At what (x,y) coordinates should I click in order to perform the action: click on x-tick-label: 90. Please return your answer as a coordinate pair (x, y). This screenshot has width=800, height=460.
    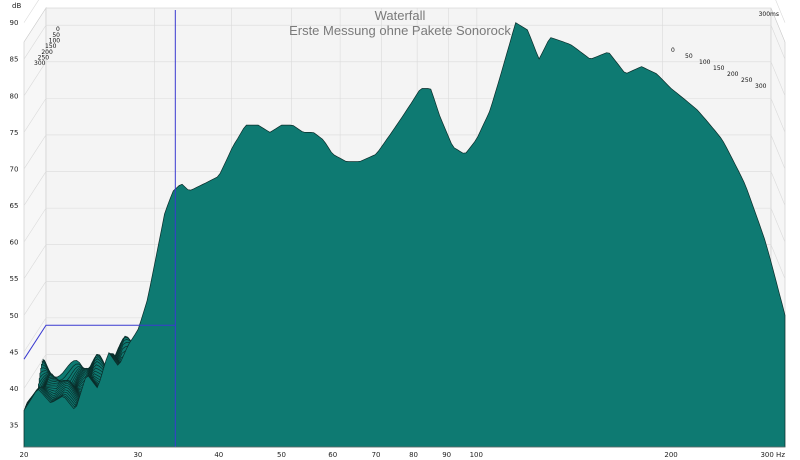
    Looking at the image, I should click on (446, 455).